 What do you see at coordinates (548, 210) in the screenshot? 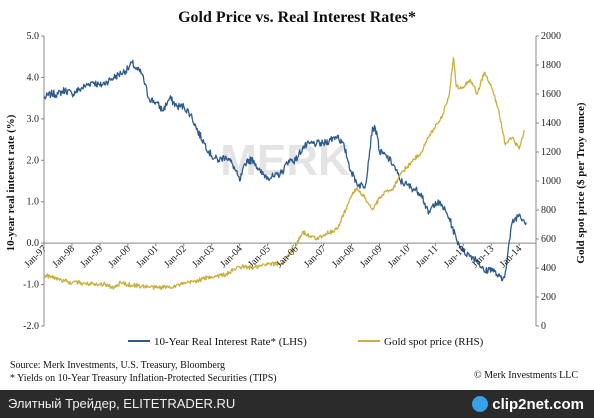
I see `right-tick-label: 800` at bounding box center [548, 210].